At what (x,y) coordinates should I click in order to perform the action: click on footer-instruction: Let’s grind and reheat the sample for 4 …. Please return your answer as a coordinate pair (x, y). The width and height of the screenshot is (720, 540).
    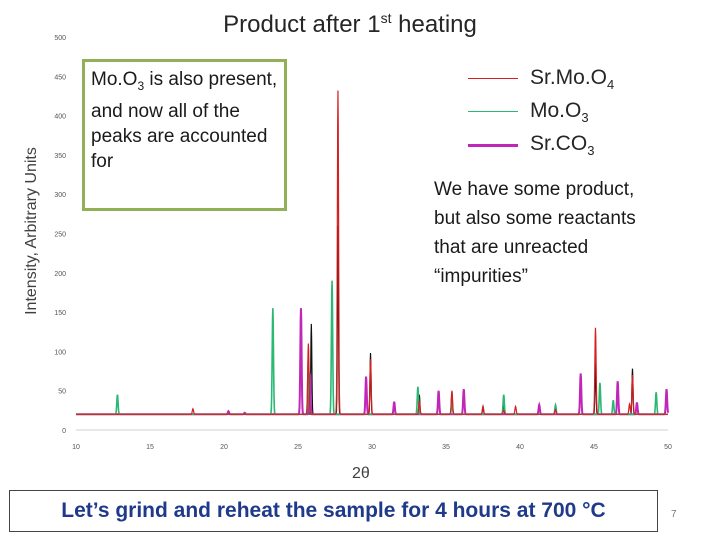
    Looking at the image, I should click on (333, 511).